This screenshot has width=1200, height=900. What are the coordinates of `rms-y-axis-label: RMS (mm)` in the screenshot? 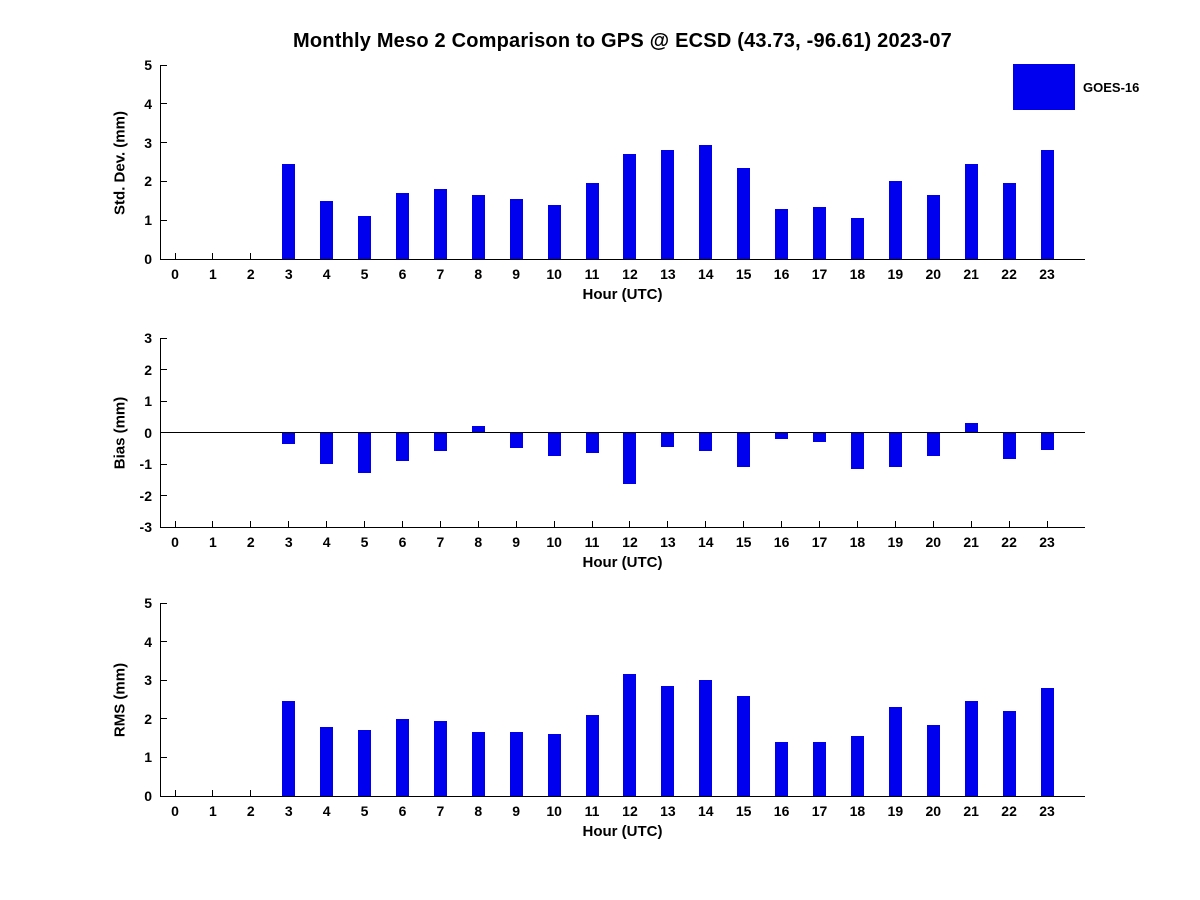 It's located at (120, 700).